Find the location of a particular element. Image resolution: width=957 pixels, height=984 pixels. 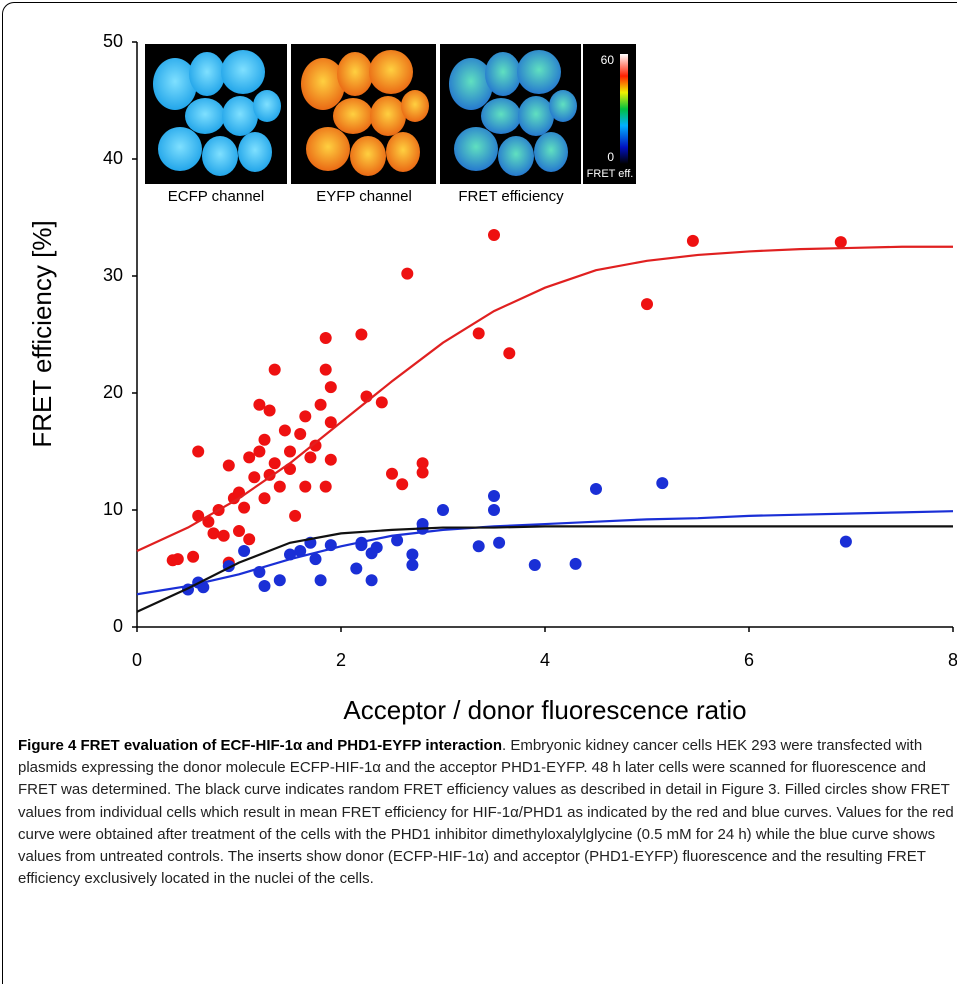

x-tick-label: 8 is located at coordinates (952, 660).